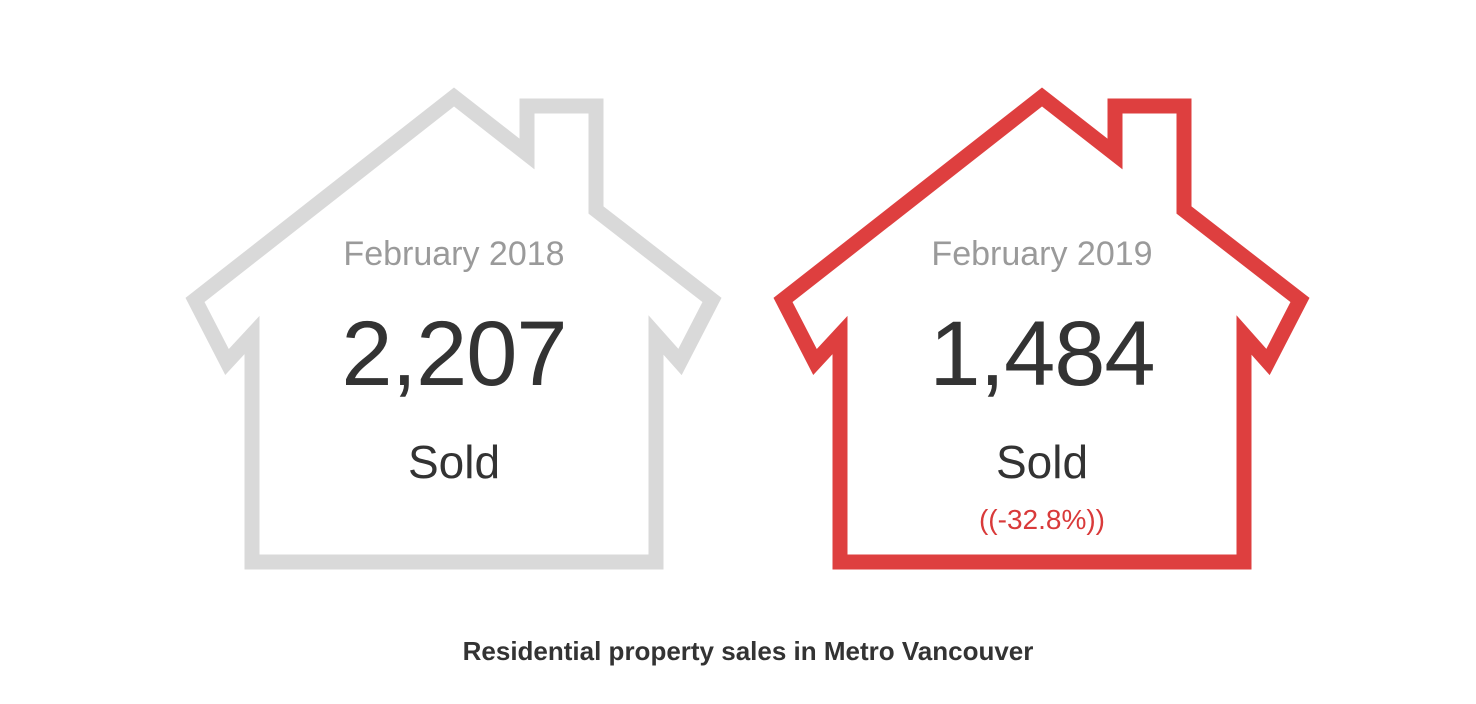 Image resolution: width=1476 pixels, height=704 pixels. Describe the element at coordinates (1042, 254) in the screenshot. I see `period-label: February 2019` at that location.